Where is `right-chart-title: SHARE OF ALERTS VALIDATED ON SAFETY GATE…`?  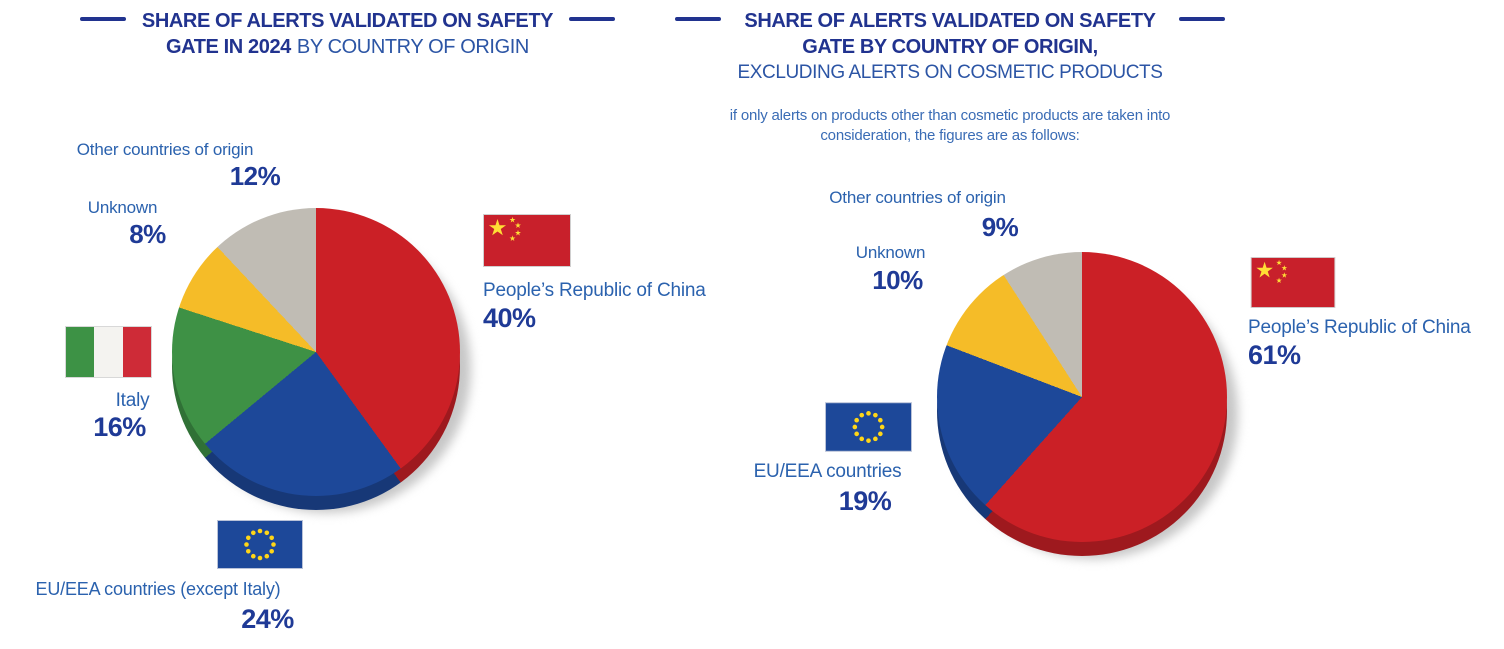 right-chart-title: SHARE OF ALERTS VALIDATED ON SAFETY GATE… is located at coordinates (949, 47).